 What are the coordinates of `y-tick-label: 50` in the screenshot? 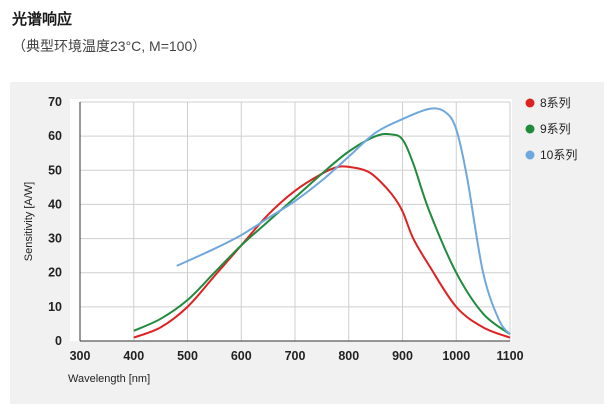 It's located at (55, 170).